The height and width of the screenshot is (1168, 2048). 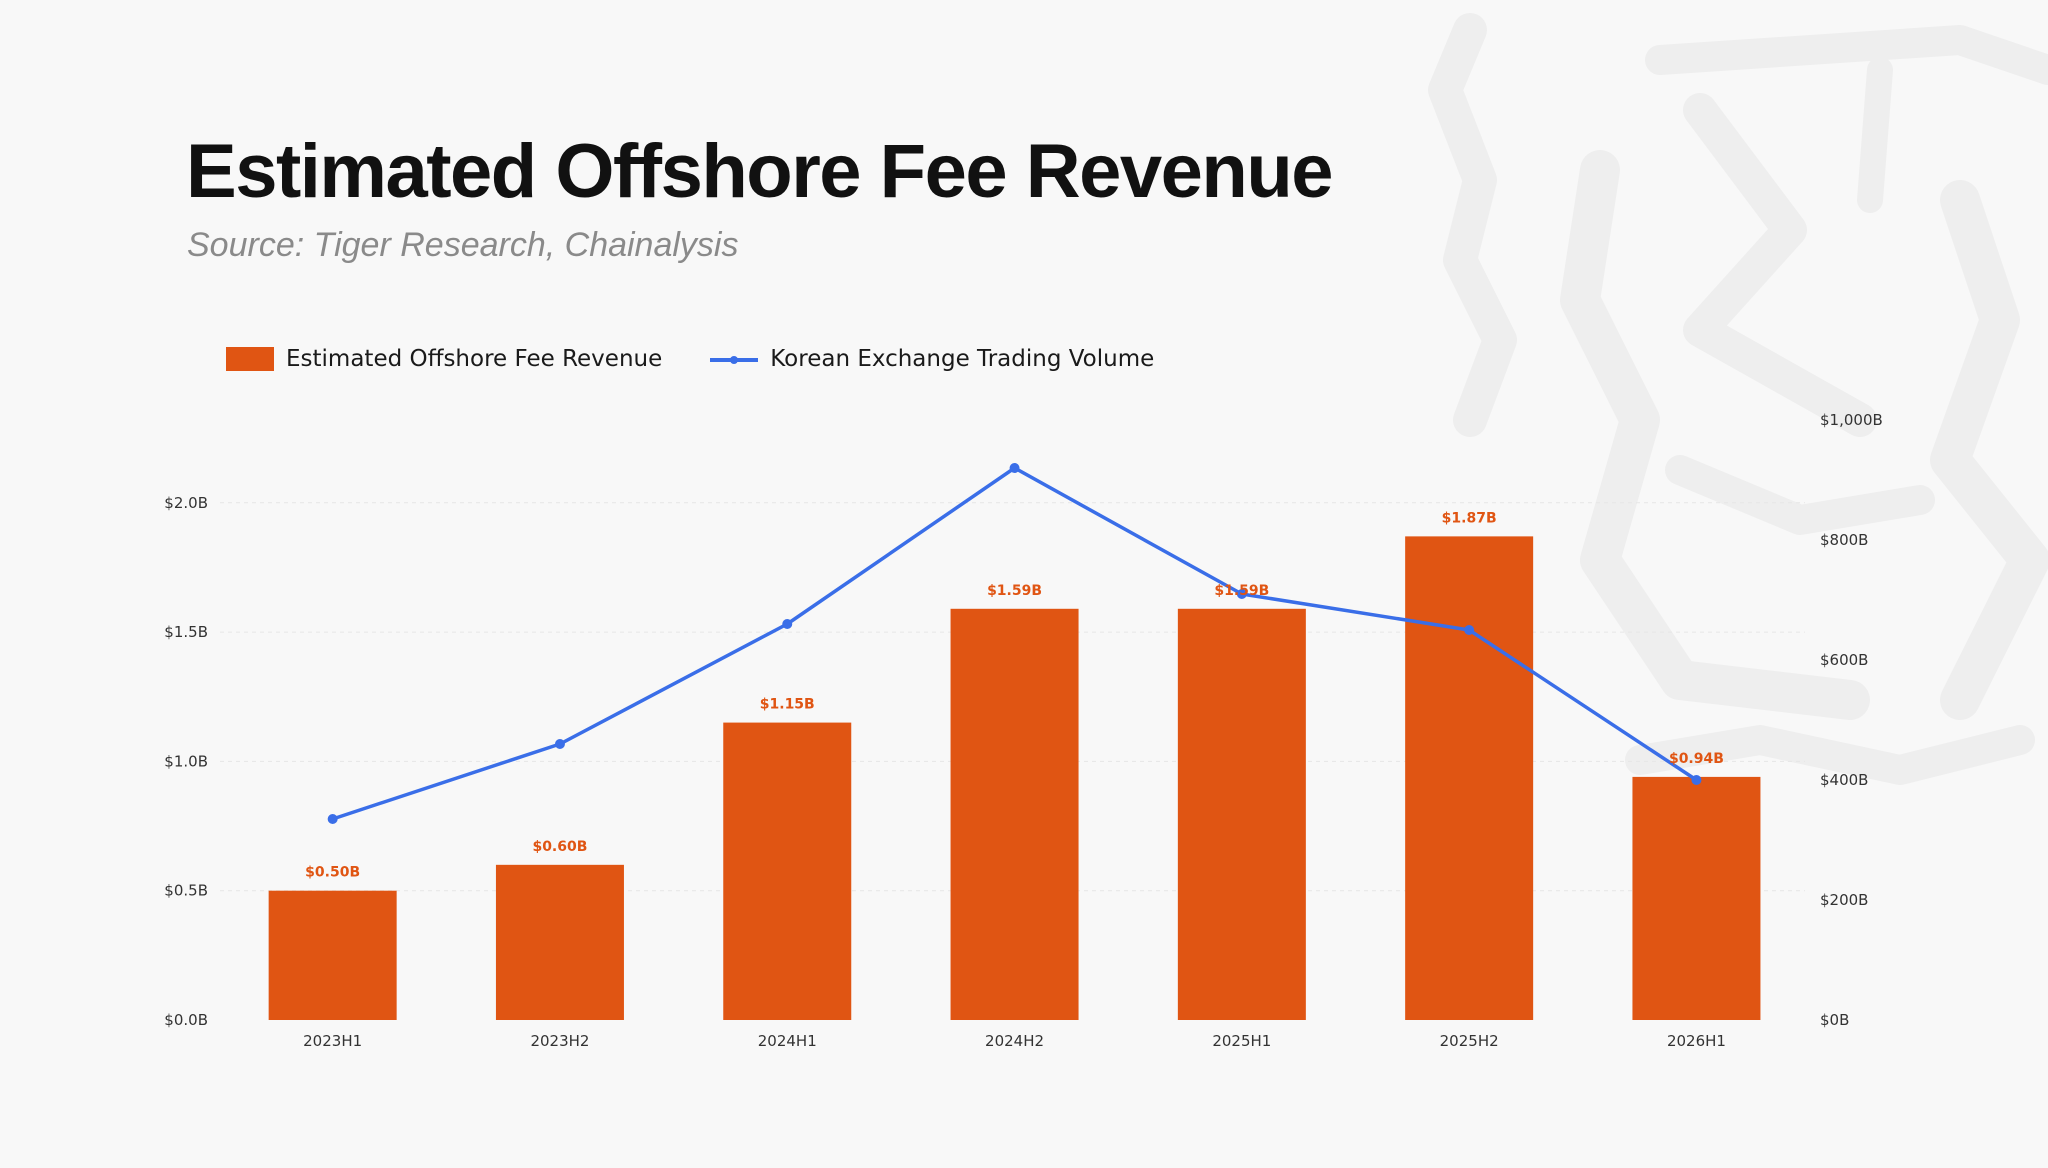 I want to click on y-tick-label-left: $1.0B, so click(x=186, y=761).